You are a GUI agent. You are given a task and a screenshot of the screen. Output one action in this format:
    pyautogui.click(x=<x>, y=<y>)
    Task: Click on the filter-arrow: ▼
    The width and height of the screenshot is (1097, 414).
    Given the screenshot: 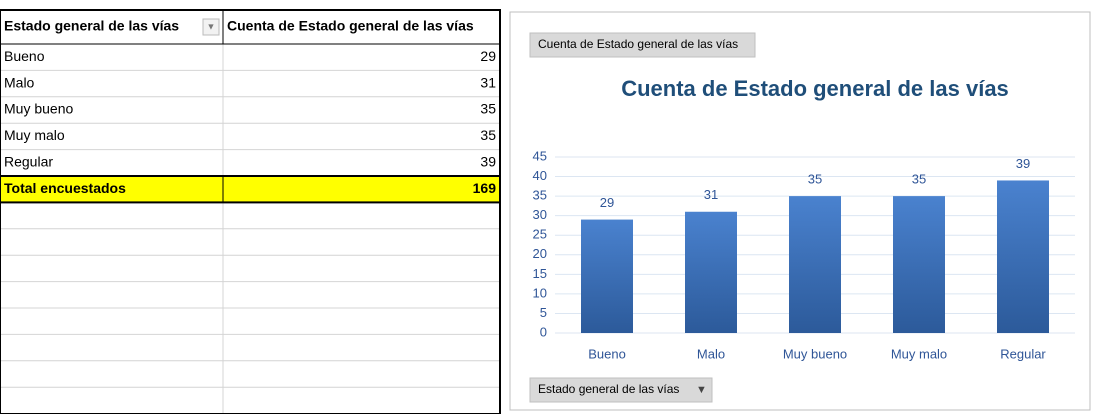 What is the action you would take?
    pyautogui.click(x=211, y=26)
    